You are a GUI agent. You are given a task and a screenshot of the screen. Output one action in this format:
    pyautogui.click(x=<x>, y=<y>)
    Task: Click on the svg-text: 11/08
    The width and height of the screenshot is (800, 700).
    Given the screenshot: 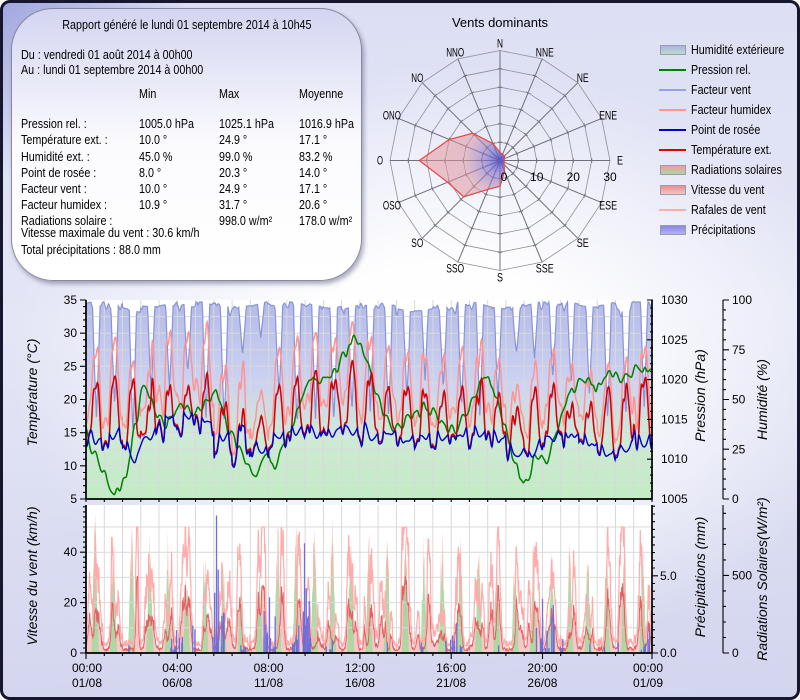 What is the action you would take?
    pyautogui.click(x=268, y=683)
    